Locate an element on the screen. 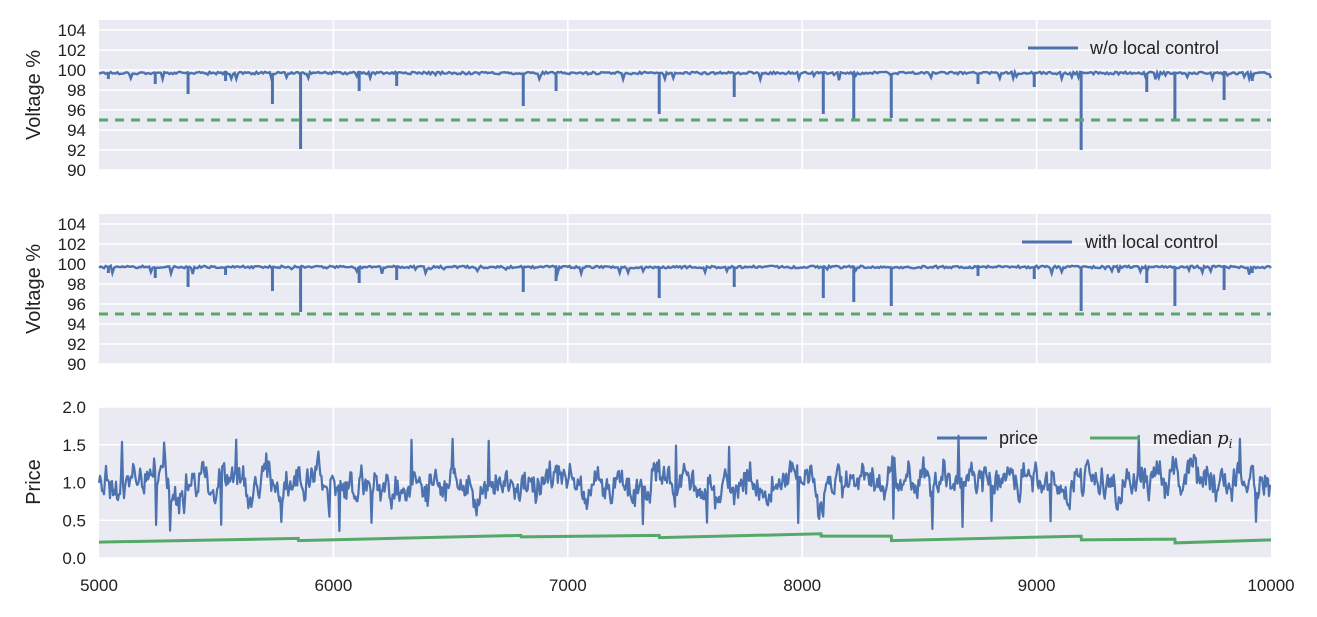 The width and height of the screenshot is (1317, 617). x-tick-label: 8000 is located at coordinates (802, 585).